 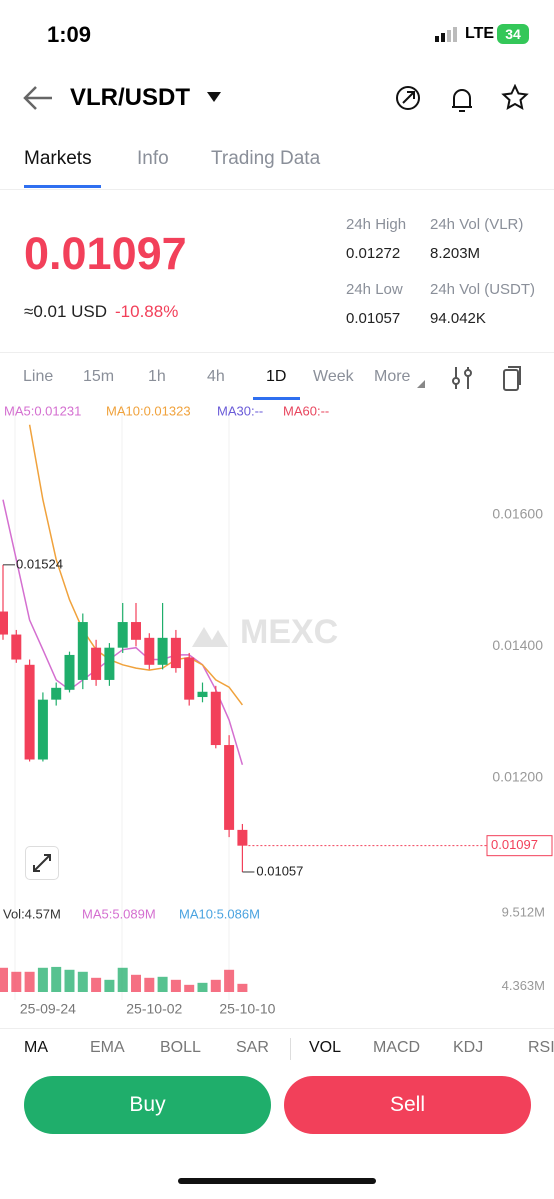 What do you see at coordinates (157, 376) in the screenshot?
I see `interval: 1h` at bounding box center [157, 376].